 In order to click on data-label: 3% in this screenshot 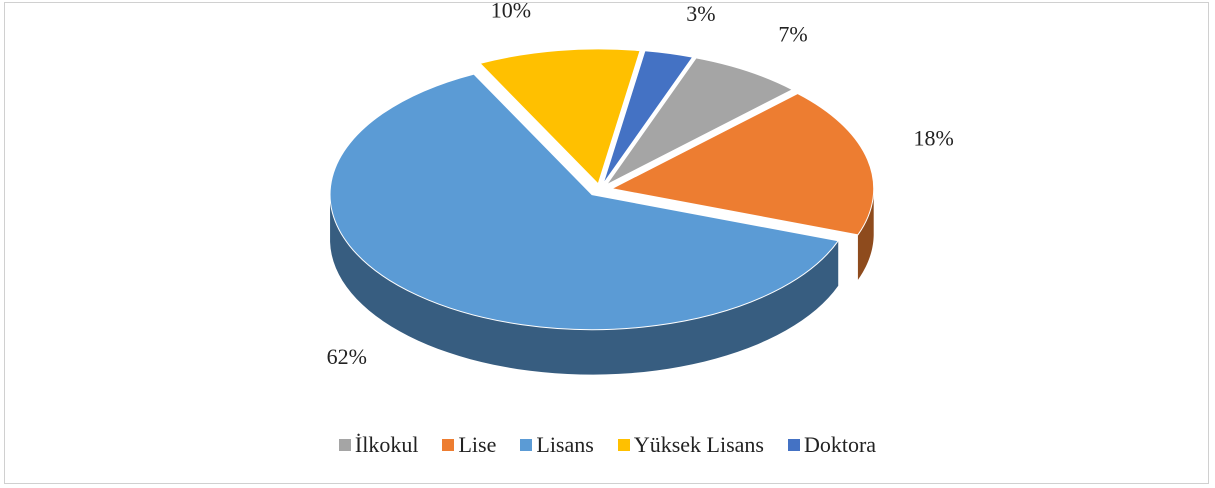, I will do `click(700, 13)`.